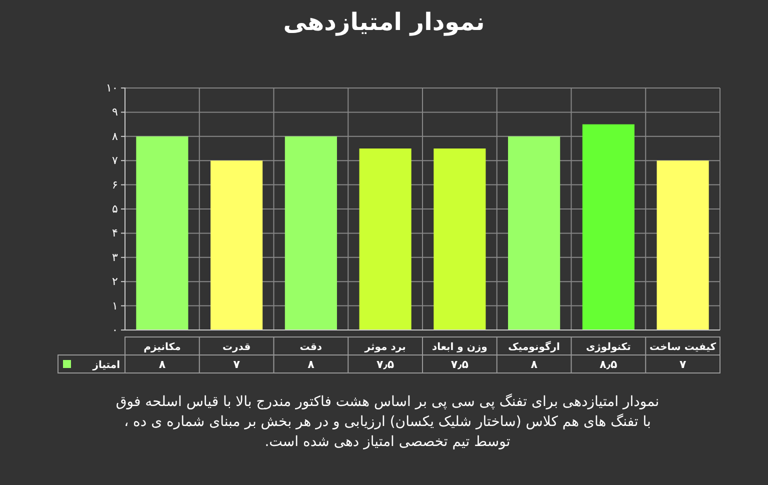  I want to click on x-tick-label: ارگونومیک, so click(534, 346).